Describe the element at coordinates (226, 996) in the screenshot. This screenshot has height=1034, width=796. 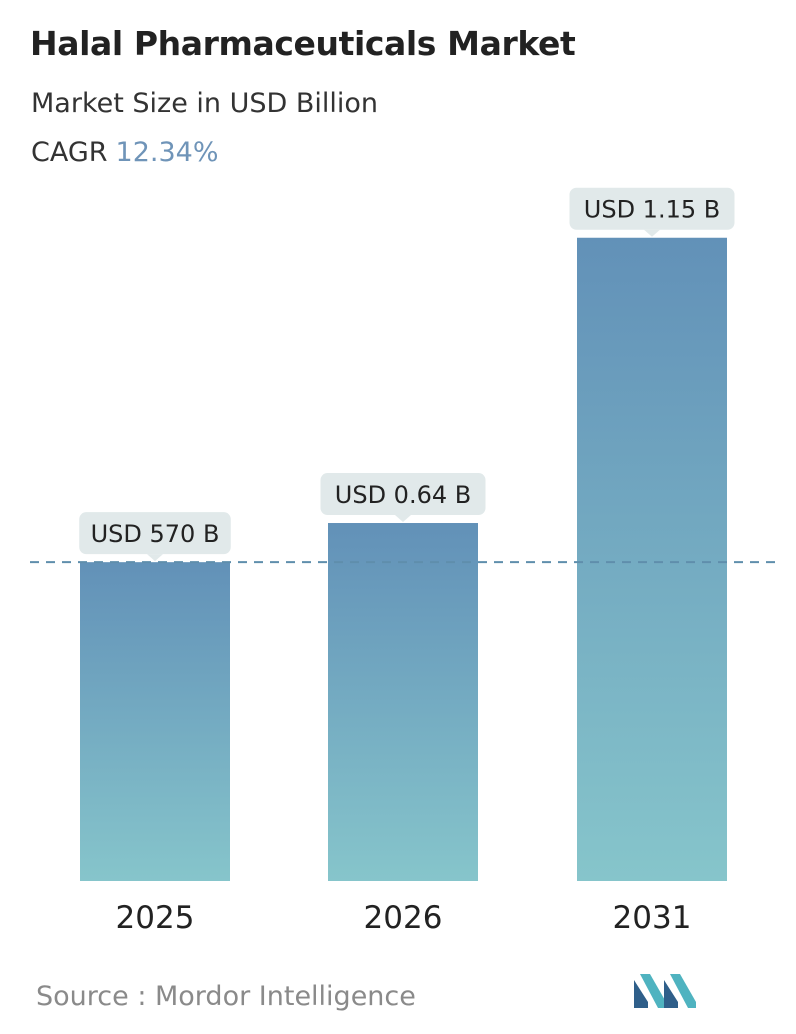
I see `source-text: Source : Mordor Intelligence` at that location.